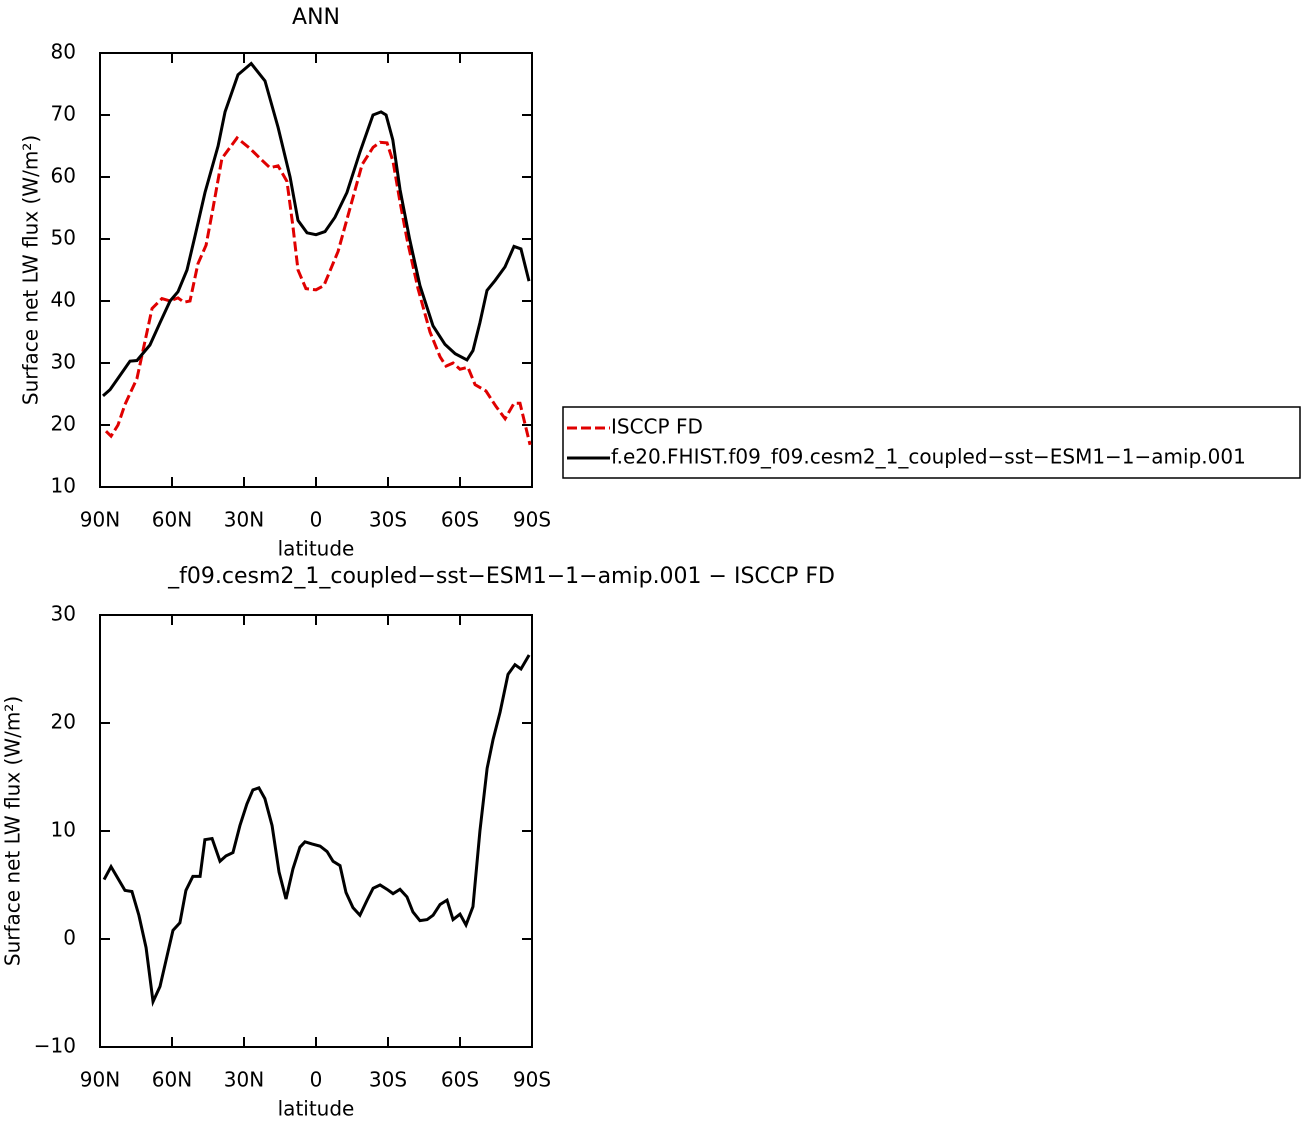 This screenshot has height=1123, width=1307. What do you see at coordinates (931, 442) in the screenshot?
I see `legend-box` at bounding box center [931, 442].